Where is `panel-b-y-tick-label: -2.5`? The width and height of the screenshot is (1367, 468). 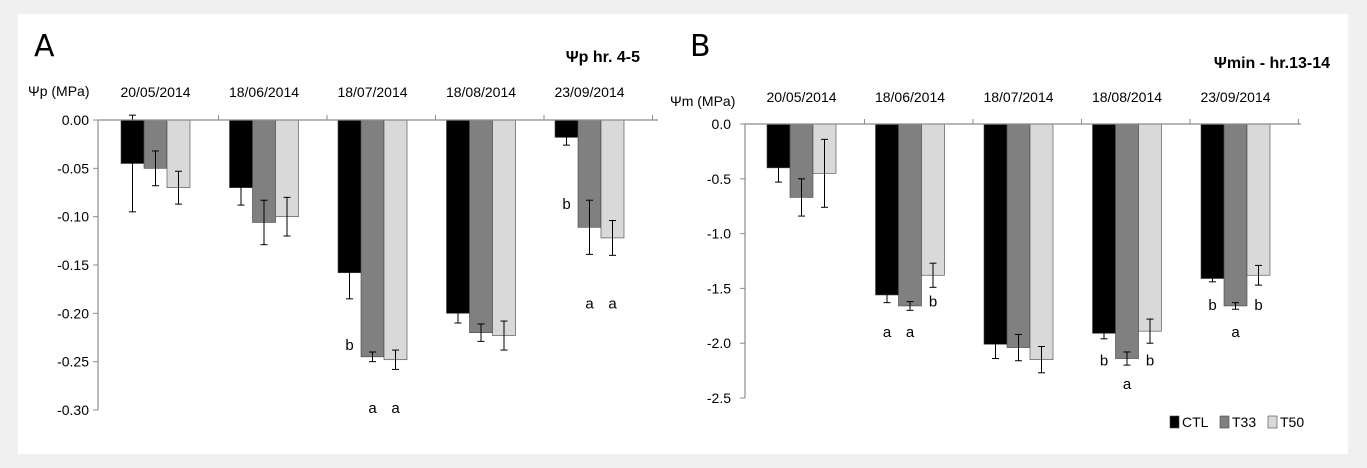 panel-b-y-tick-label: -2.5 is located at coordinates (719, 398).